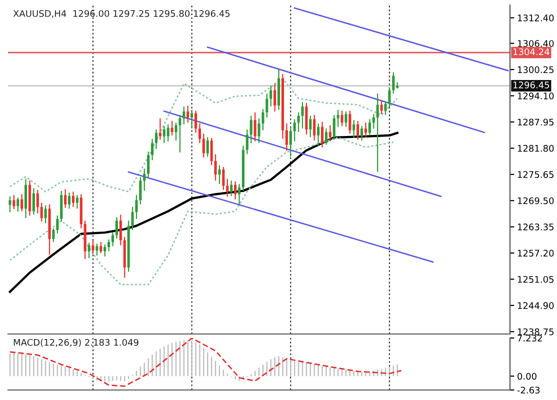  I want to click on ref-line-label: 1296.45, so click(532, 85).